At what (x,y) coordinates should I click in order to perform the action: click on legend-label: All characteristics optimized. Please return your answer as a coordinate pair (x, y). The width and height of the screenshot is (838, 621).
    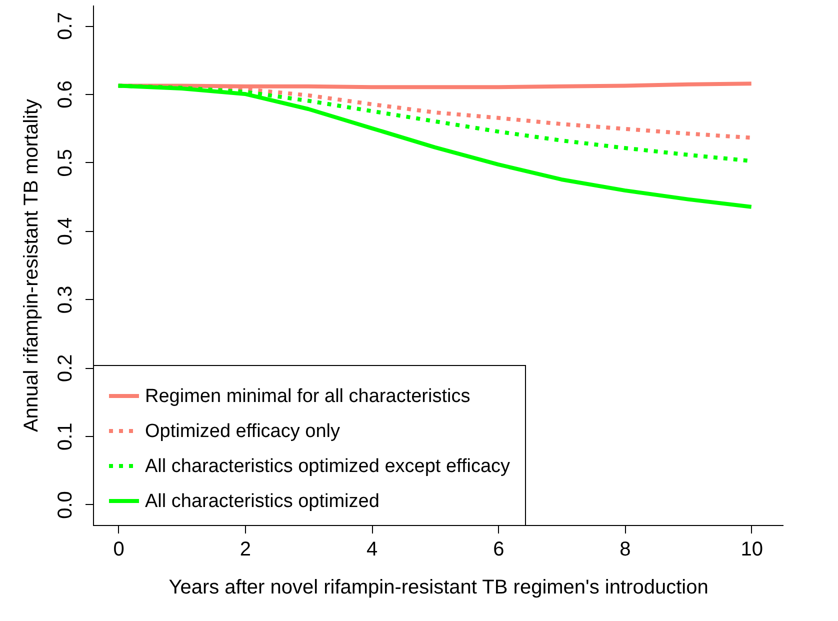
    Looking at the image, I should click on (262, 501).